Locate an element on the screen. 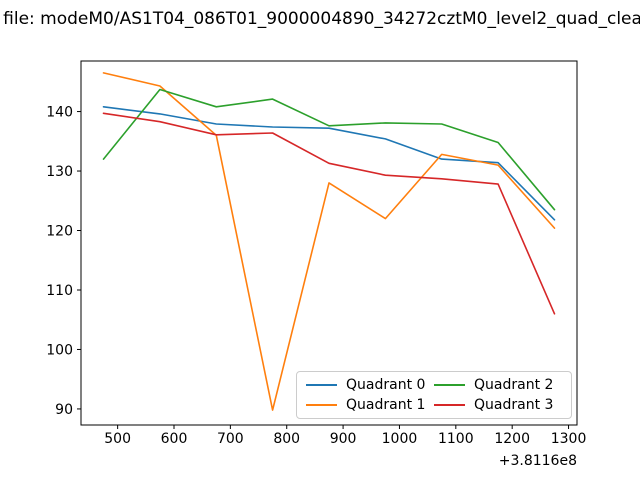  legend-label: Quadrant 0 is located at coordinates (386, 385).